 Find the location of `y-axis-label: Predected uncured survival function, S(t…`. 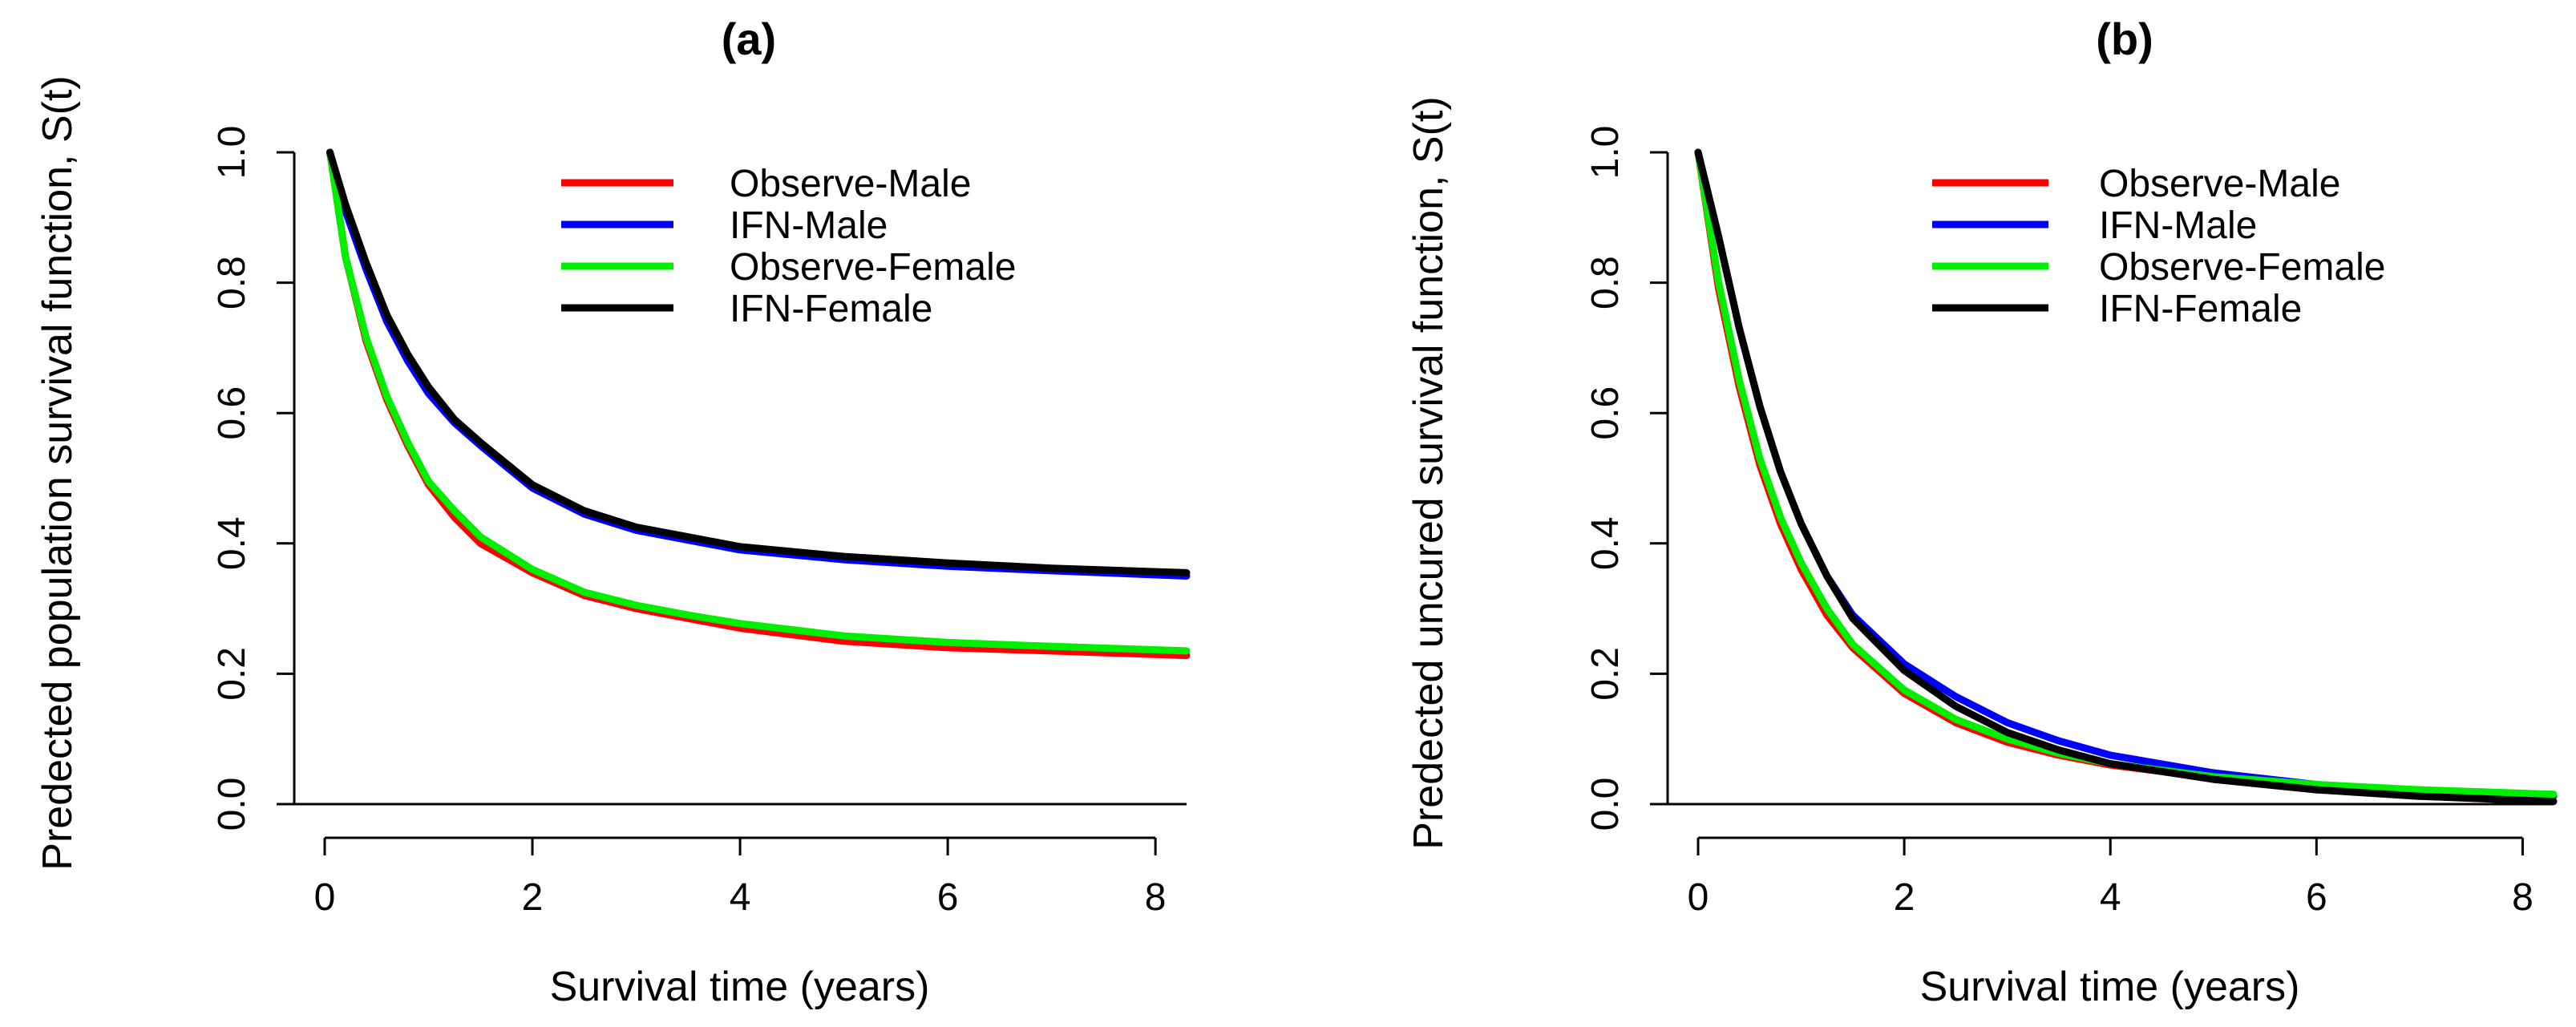

y-axis-label: Predected uncured survival function, S(t… is located at coordinates (1428, 473).